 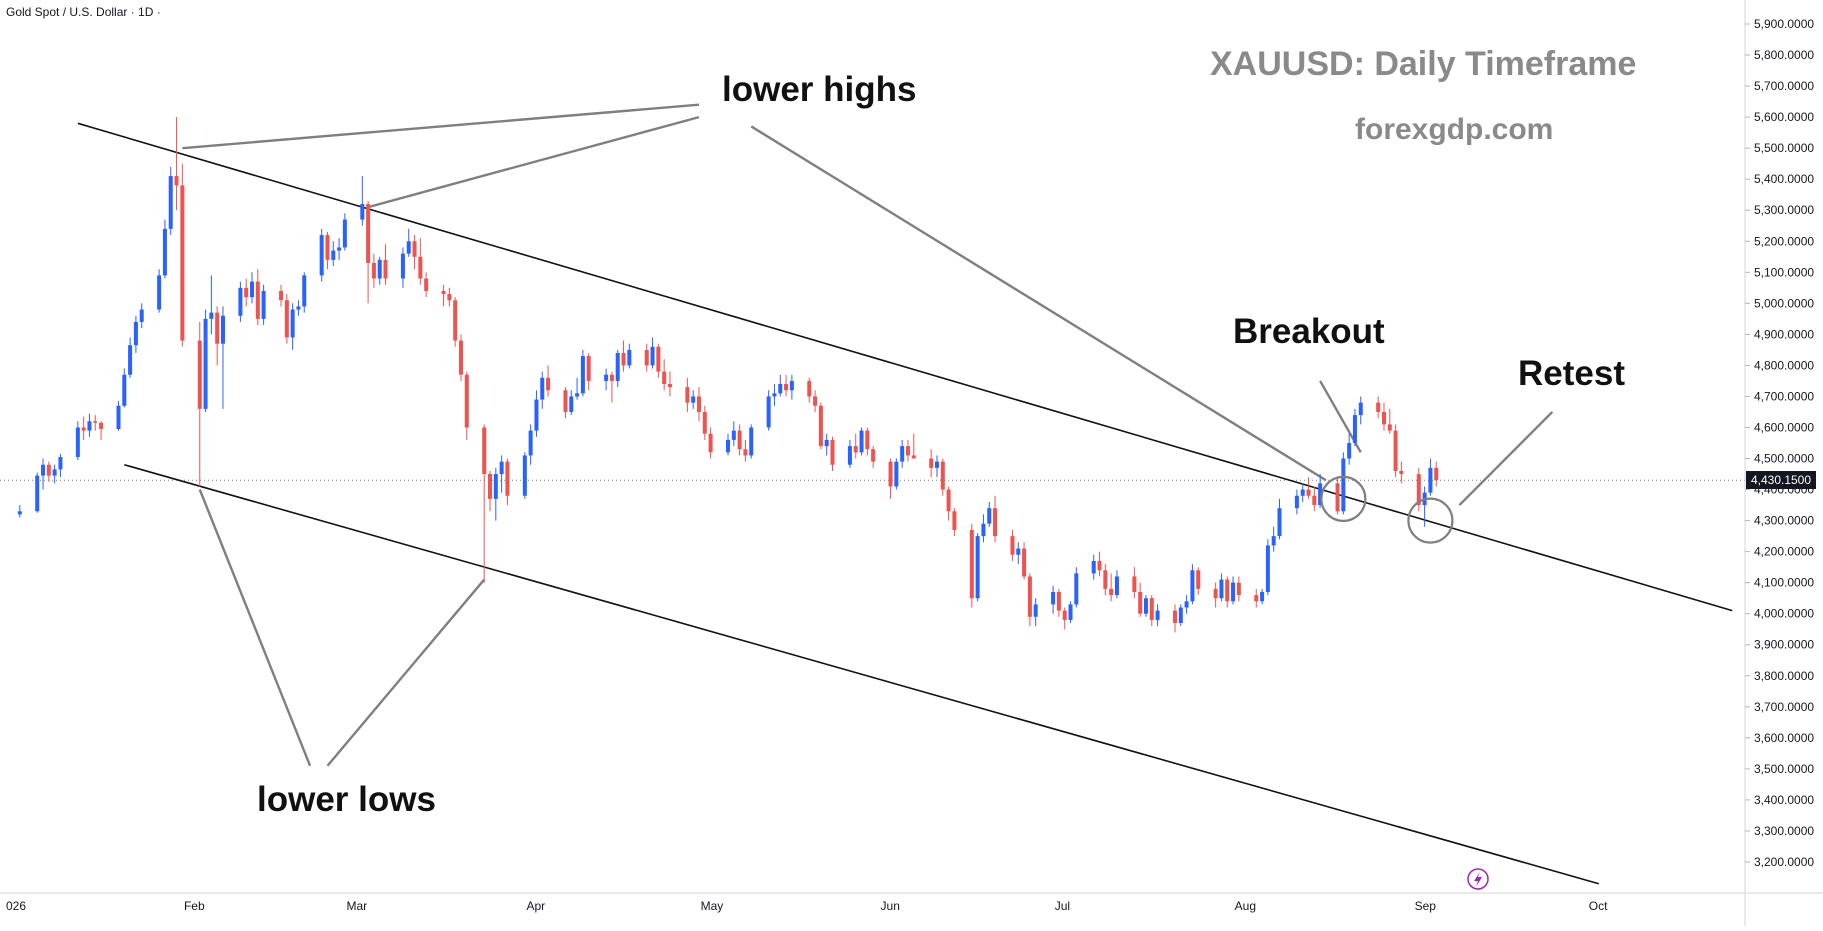 What do you see at coordinates (1784, 707) in the screenshot?
I see `price-tick-label: 3,700.0000` at bounding box center [1784, 707].